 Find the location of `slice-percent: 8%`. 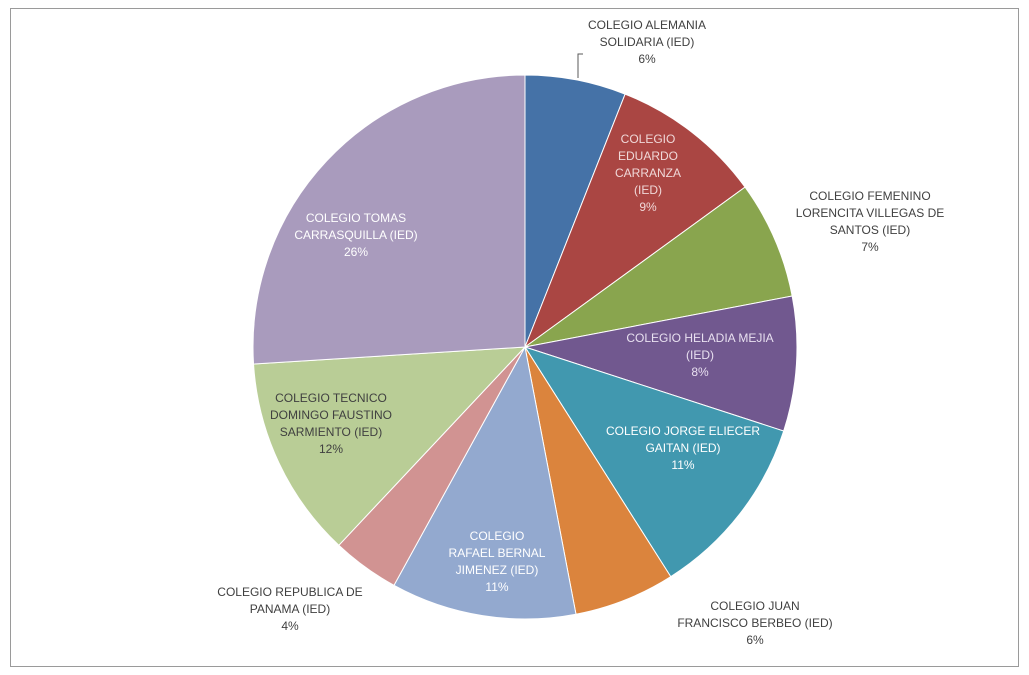

slice-percent: 8% is located at coordinates (700, 372).